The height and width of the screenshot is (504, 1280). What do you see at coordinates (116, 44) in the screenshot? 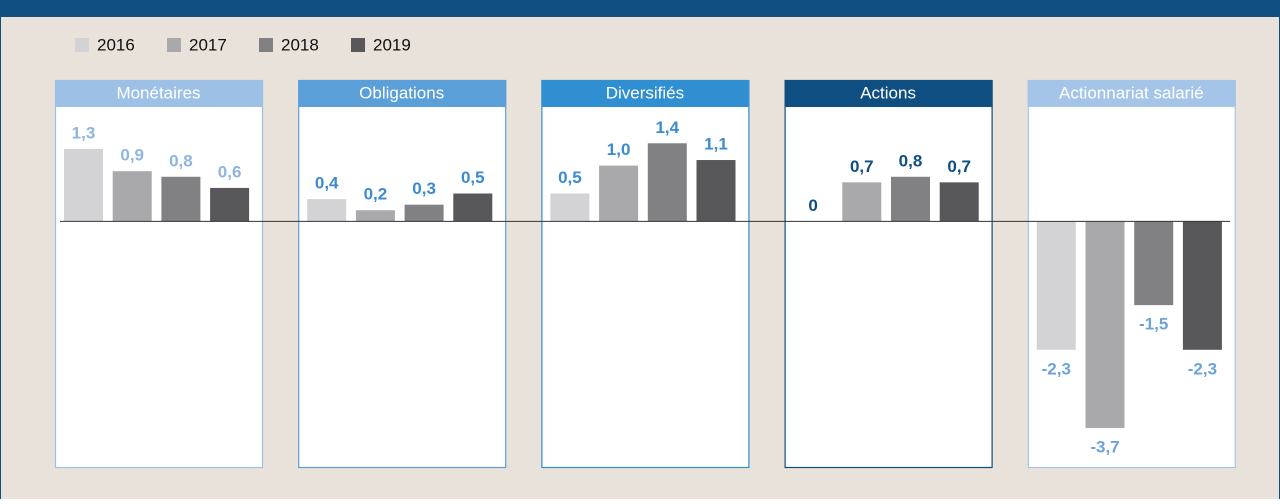
I see `legend-label: 2016` at bounding box center [116, 44].